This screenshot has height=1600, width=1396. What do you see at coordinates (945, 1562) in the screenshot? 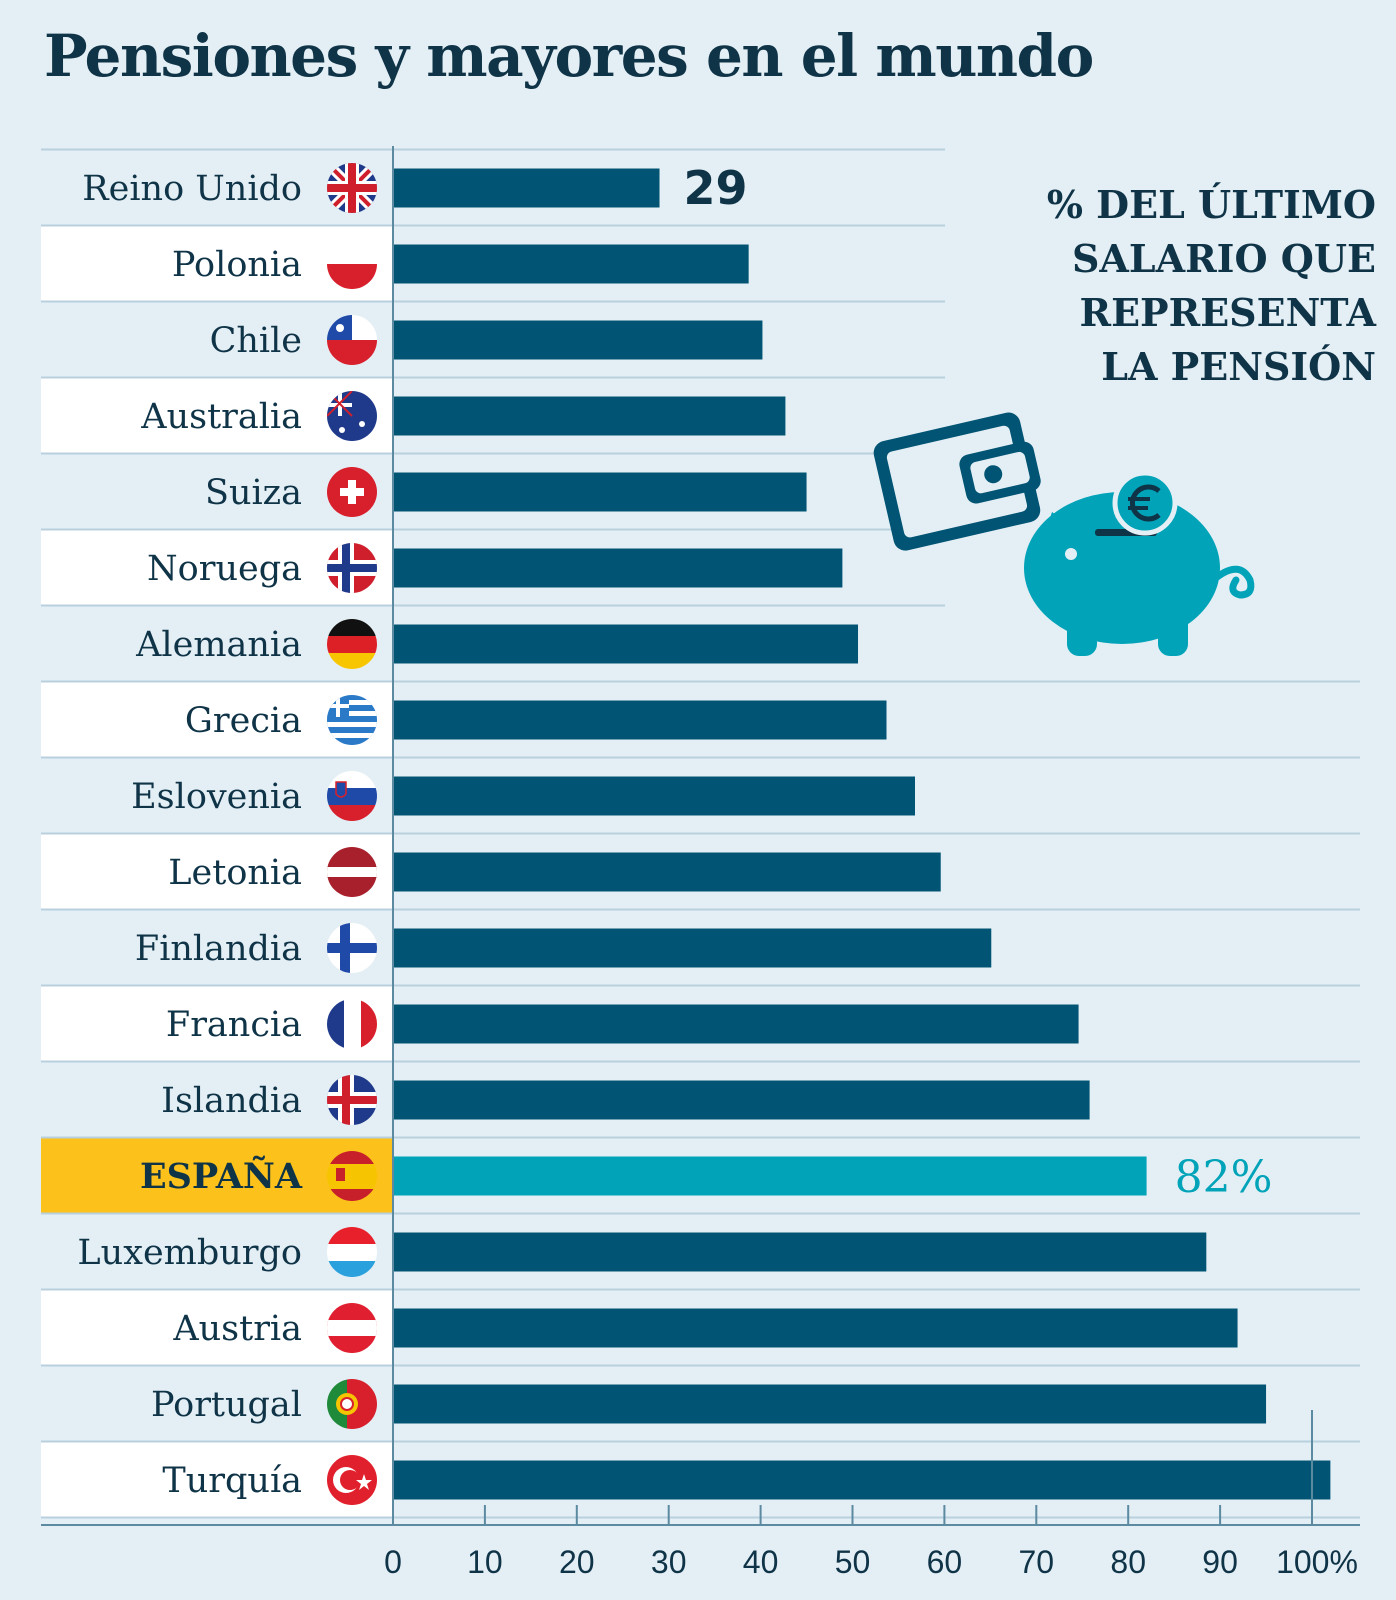
I see `x-tick-label: 60` at bounding box center [945, 1562].